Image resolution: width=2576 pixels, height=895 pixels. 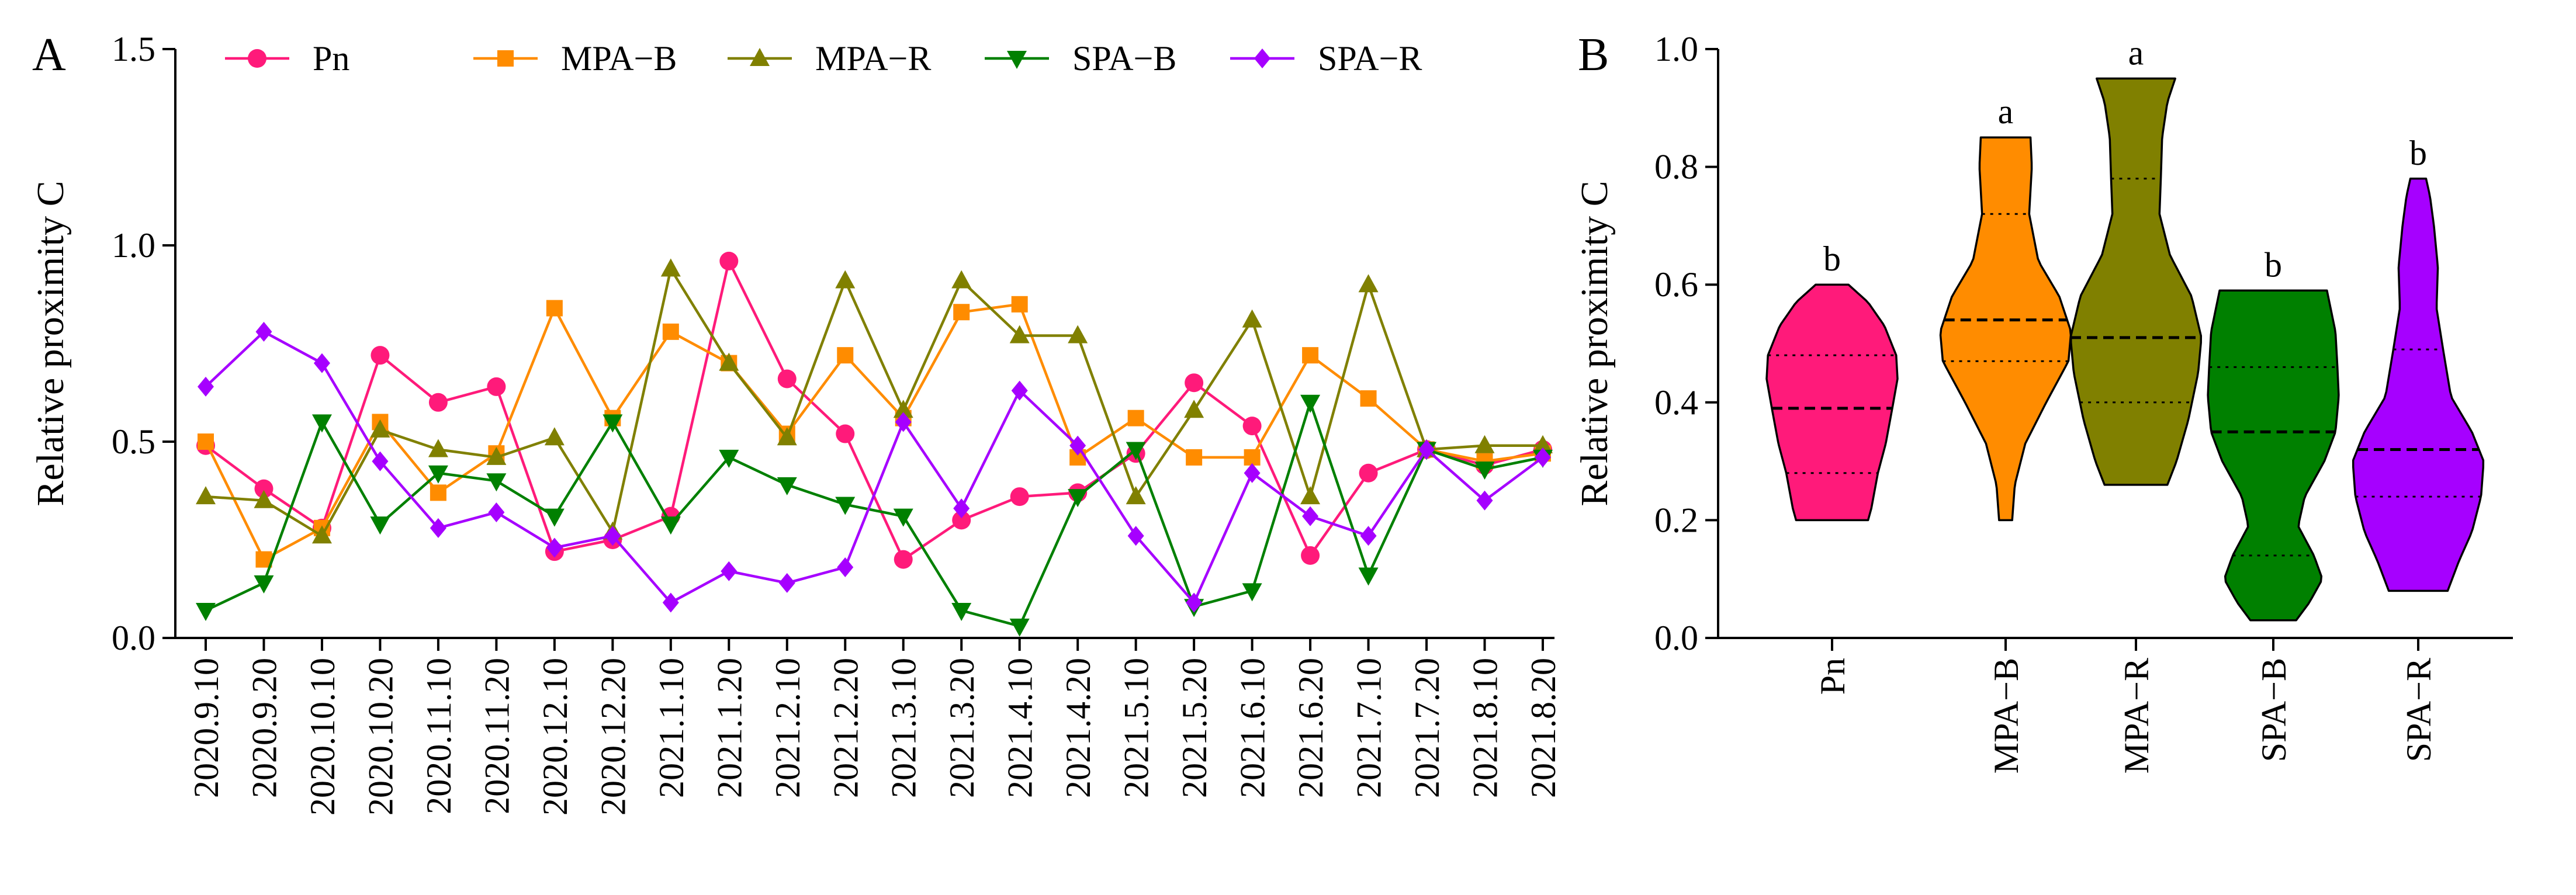 I want to click on x-tick-label: Pn, so click(x=1833, y=676).